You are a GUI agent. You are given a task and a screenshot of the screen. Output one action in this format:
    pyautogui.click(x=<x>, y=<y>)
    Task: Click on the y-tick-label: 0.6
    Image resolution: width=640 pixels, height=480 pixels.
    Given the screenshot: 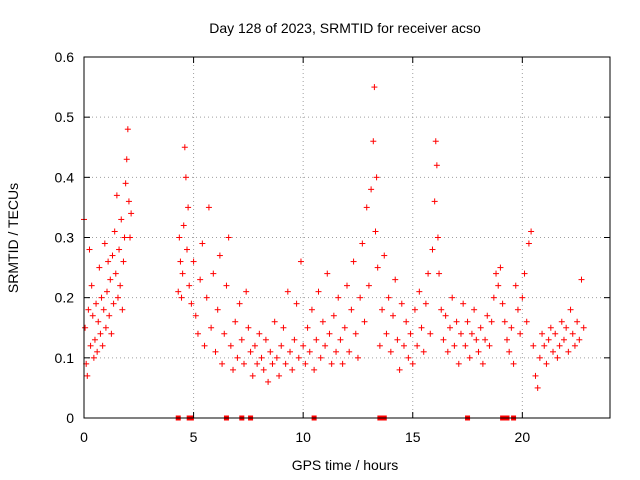 What is the action you would take?
    pyautogui.click(x=65, y=57)
    